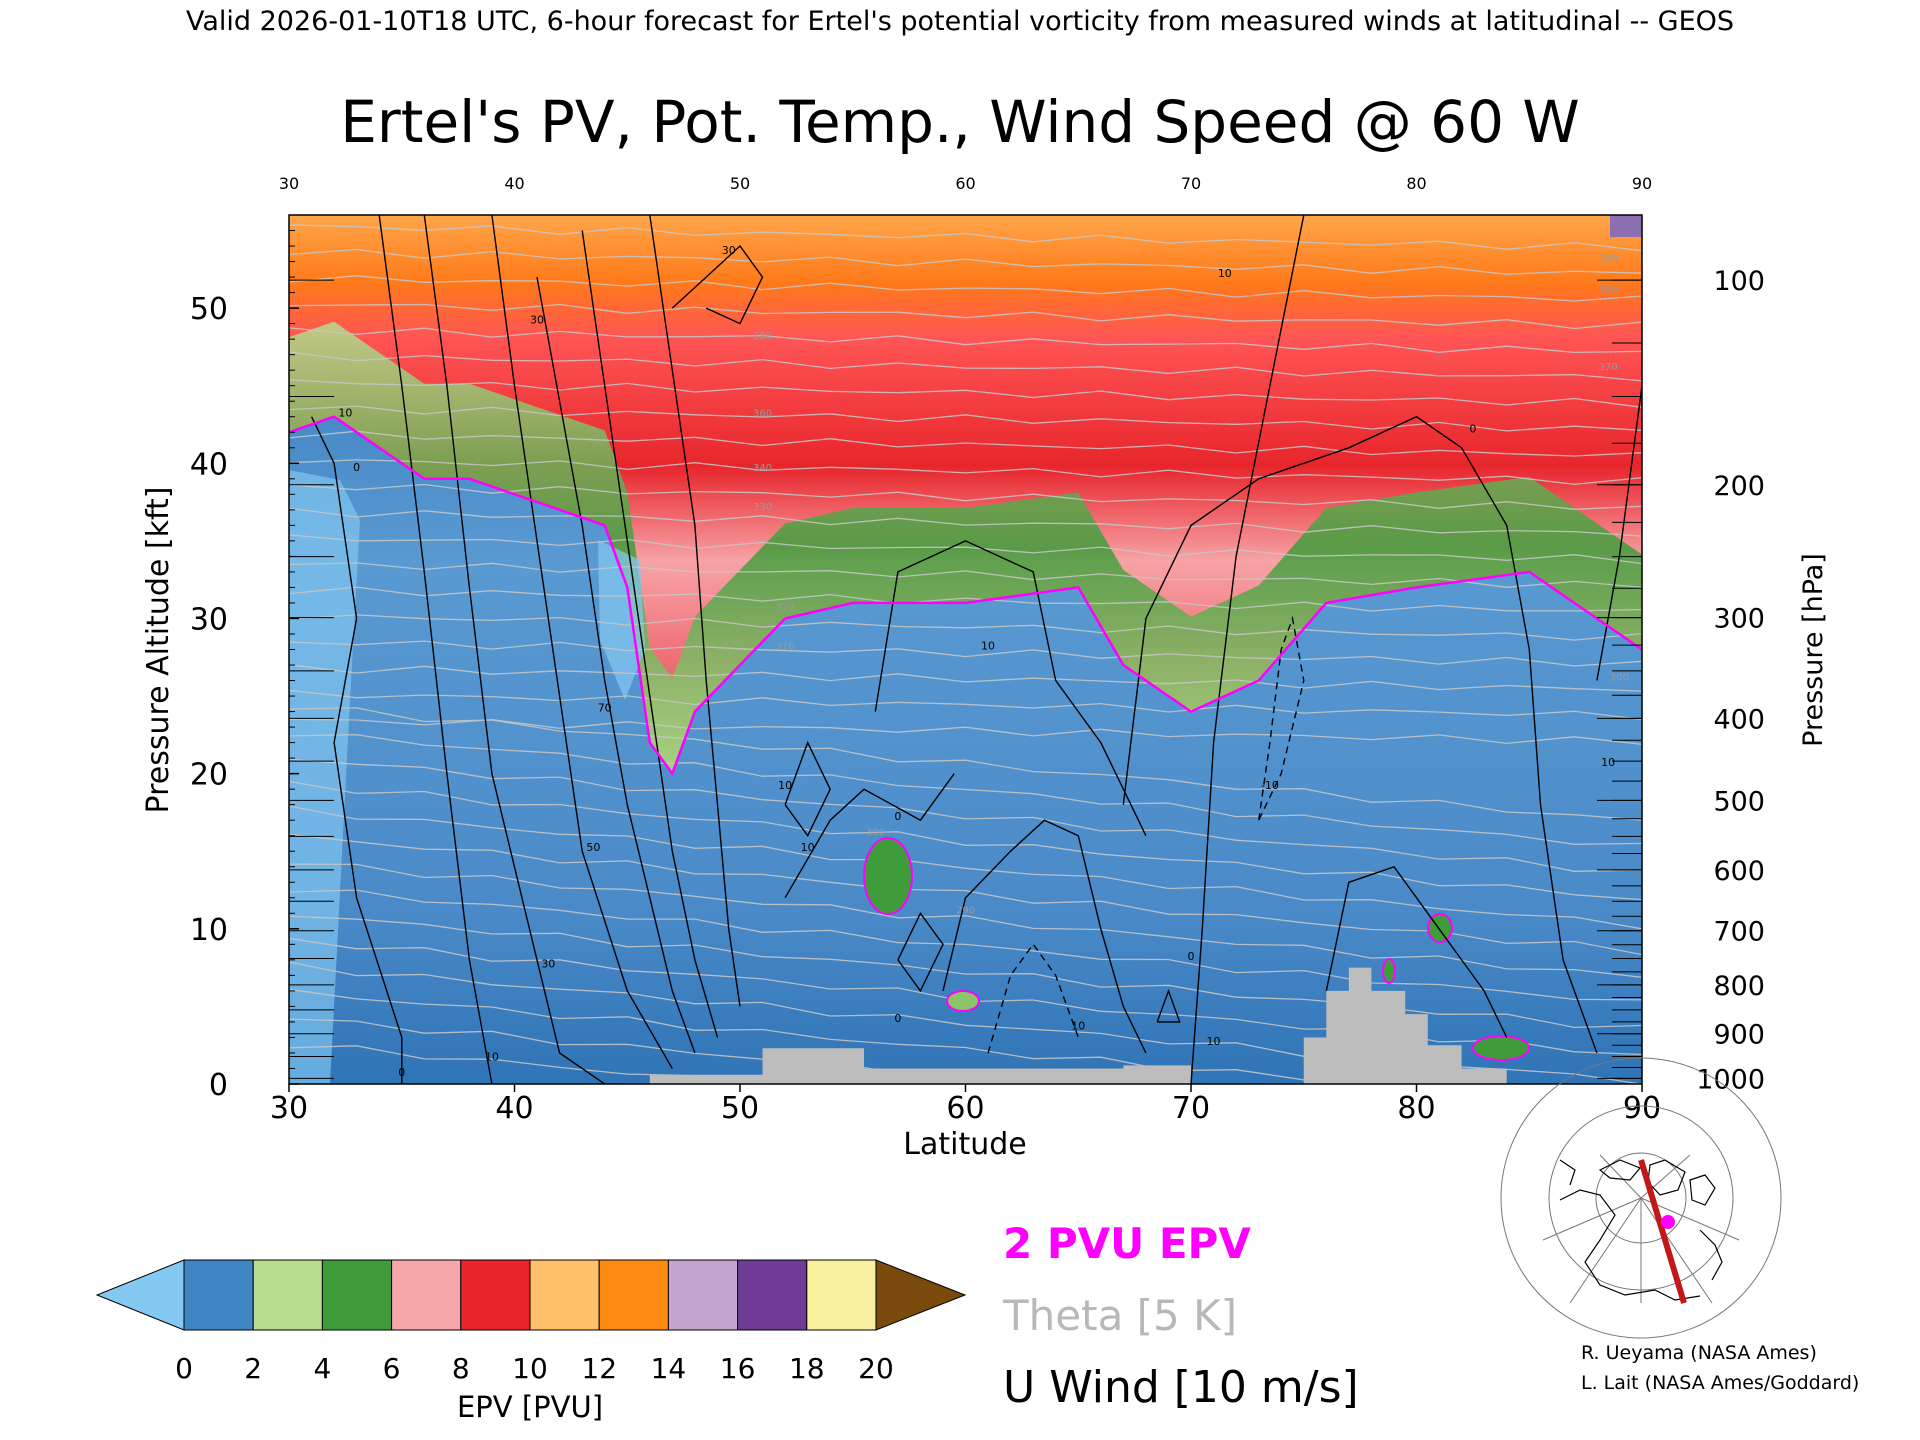 Image resolution: width=1920 pixels, height=1440 pixels. I want to click on x-top-tick-label: 80, so click(1416, 183).